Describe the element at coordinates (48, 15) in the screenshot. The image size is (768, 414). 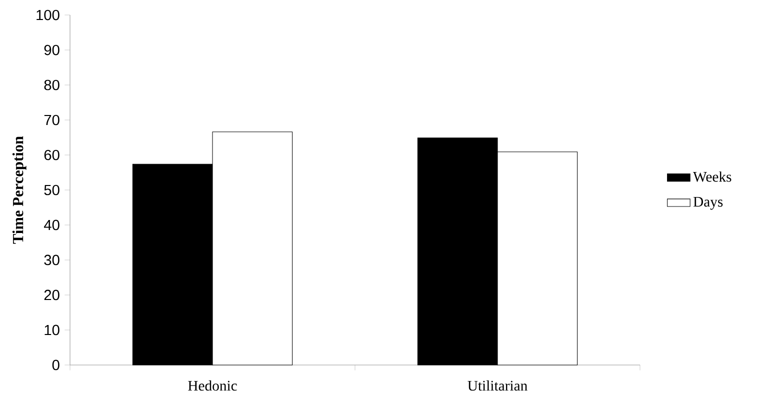
I see `y-tick-label: 100` at that location.